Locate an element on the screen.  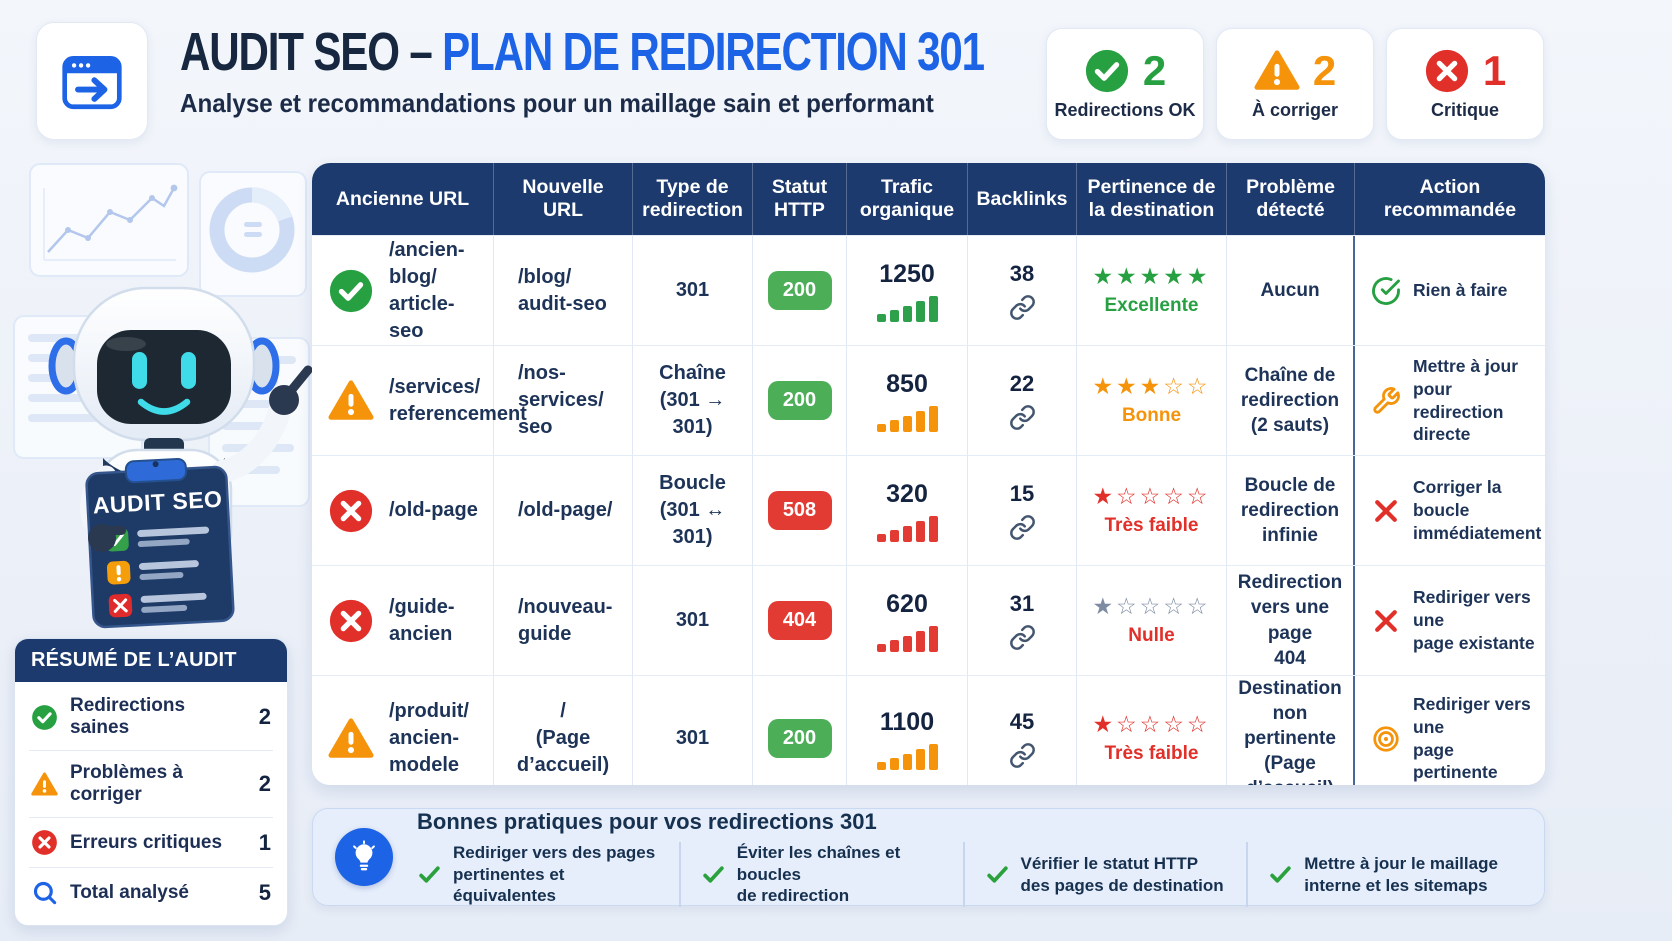
new-url: /nos-services/ seo is located at coordinates (561, 400).